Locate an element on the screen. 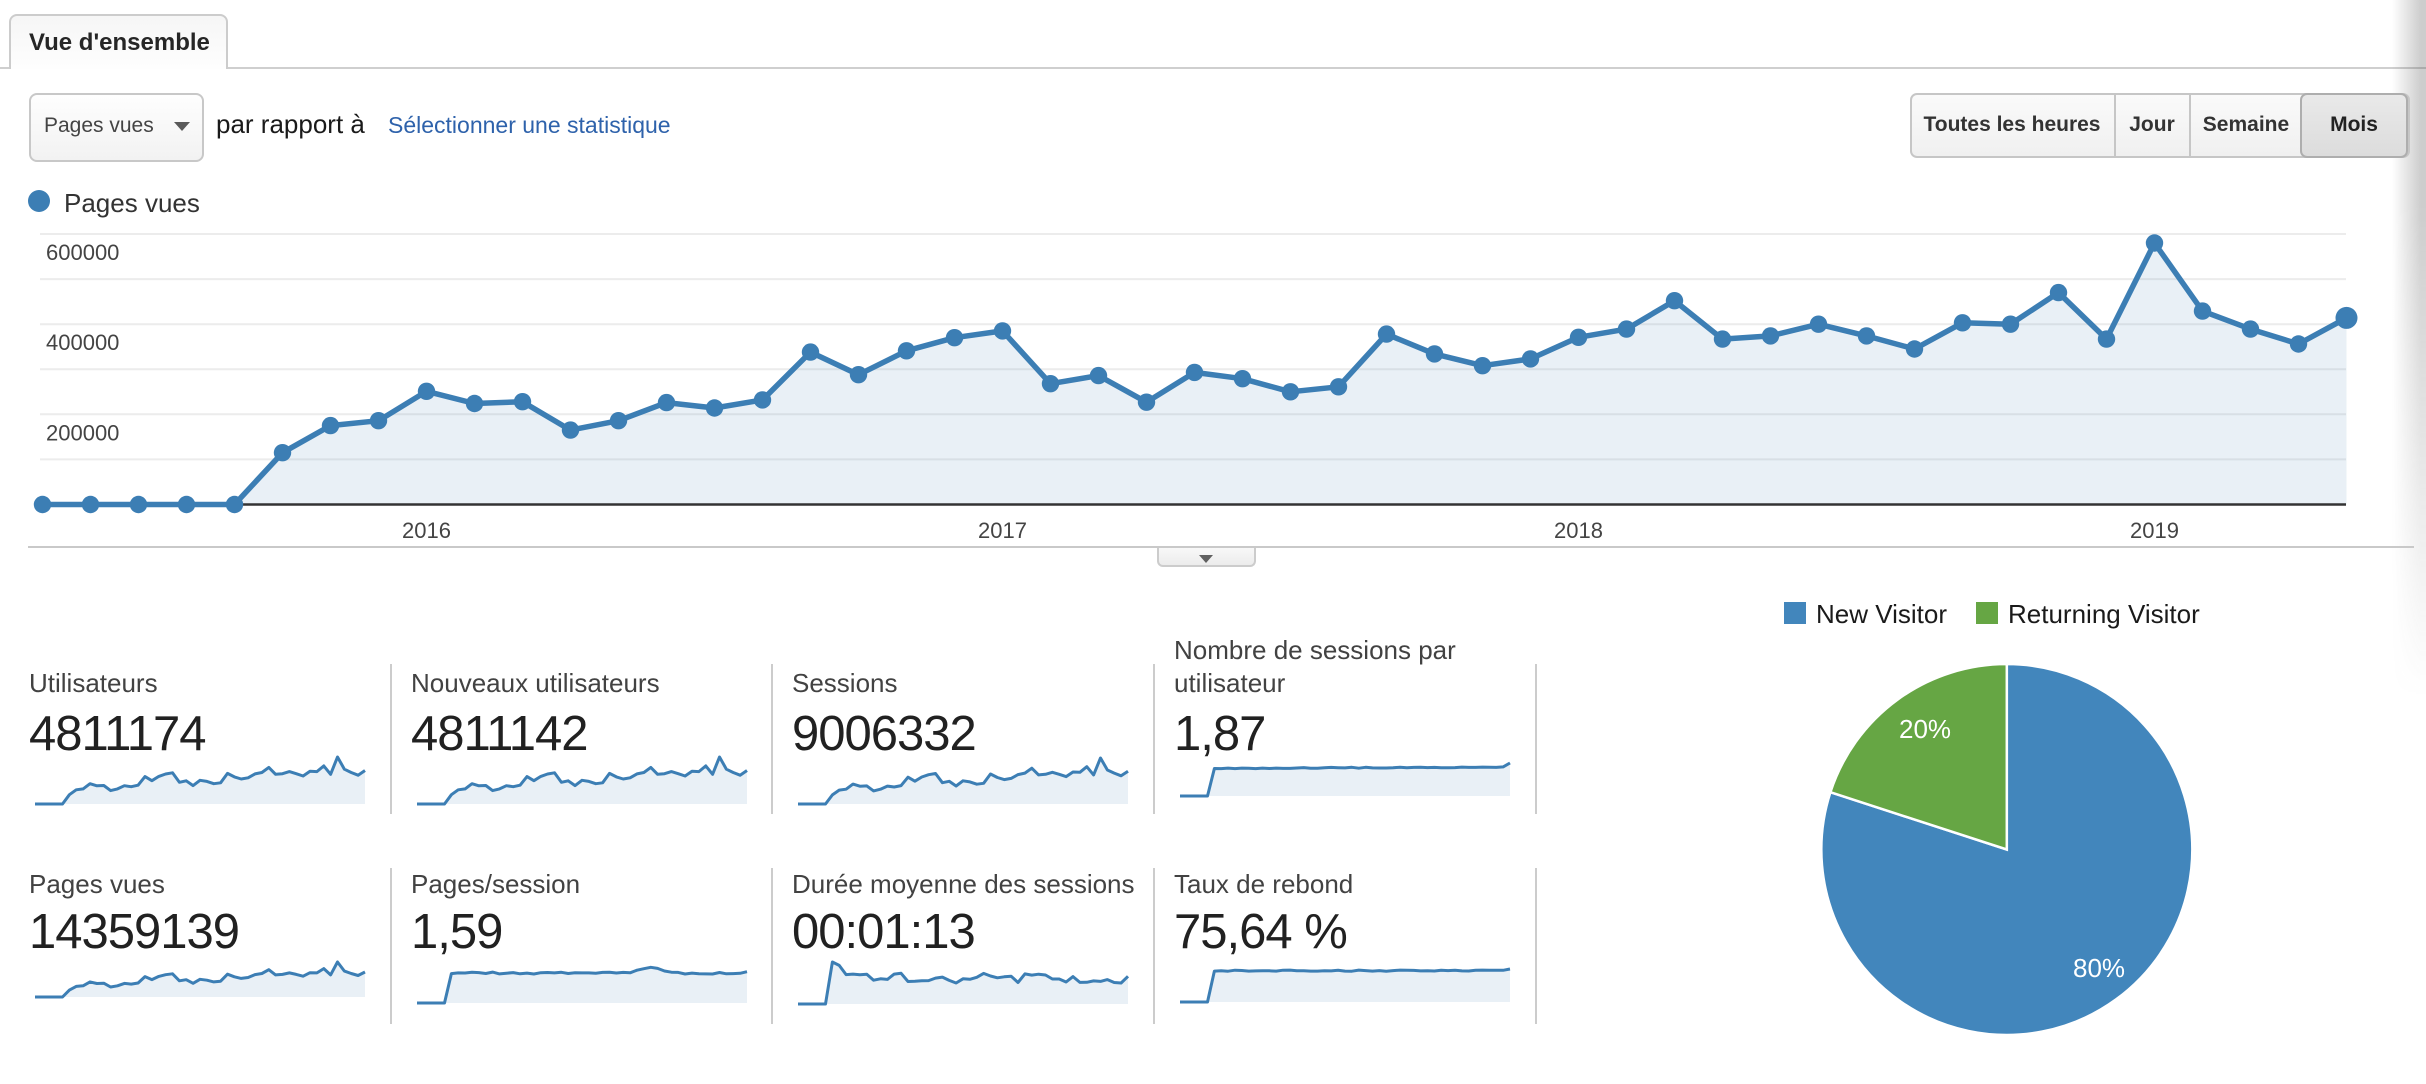  svg-text: 600000 is located at coordinates (82, 252).